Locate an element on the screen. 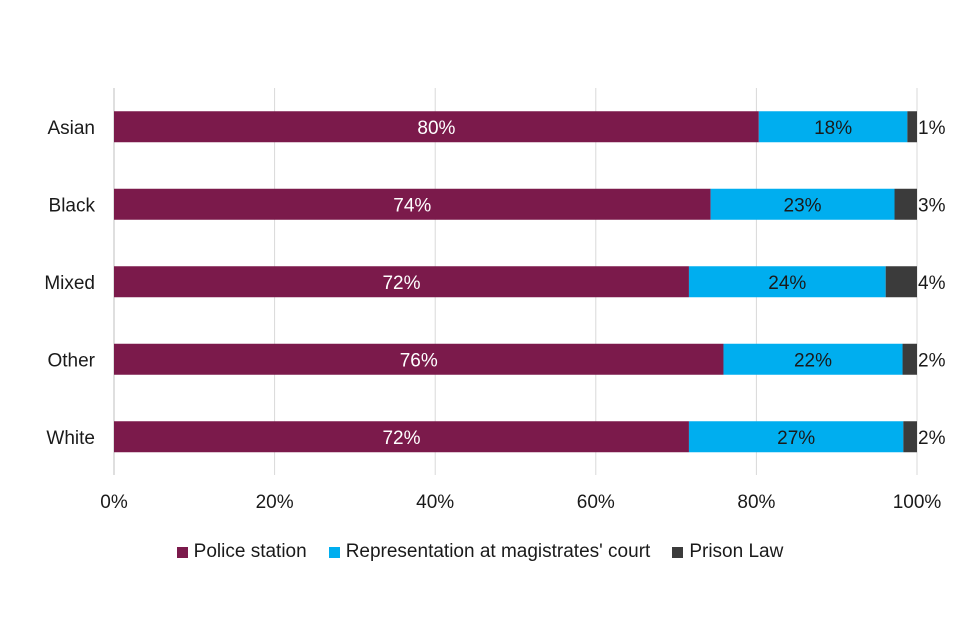  bar-black-prison-law is located at coordinates (905, 204).